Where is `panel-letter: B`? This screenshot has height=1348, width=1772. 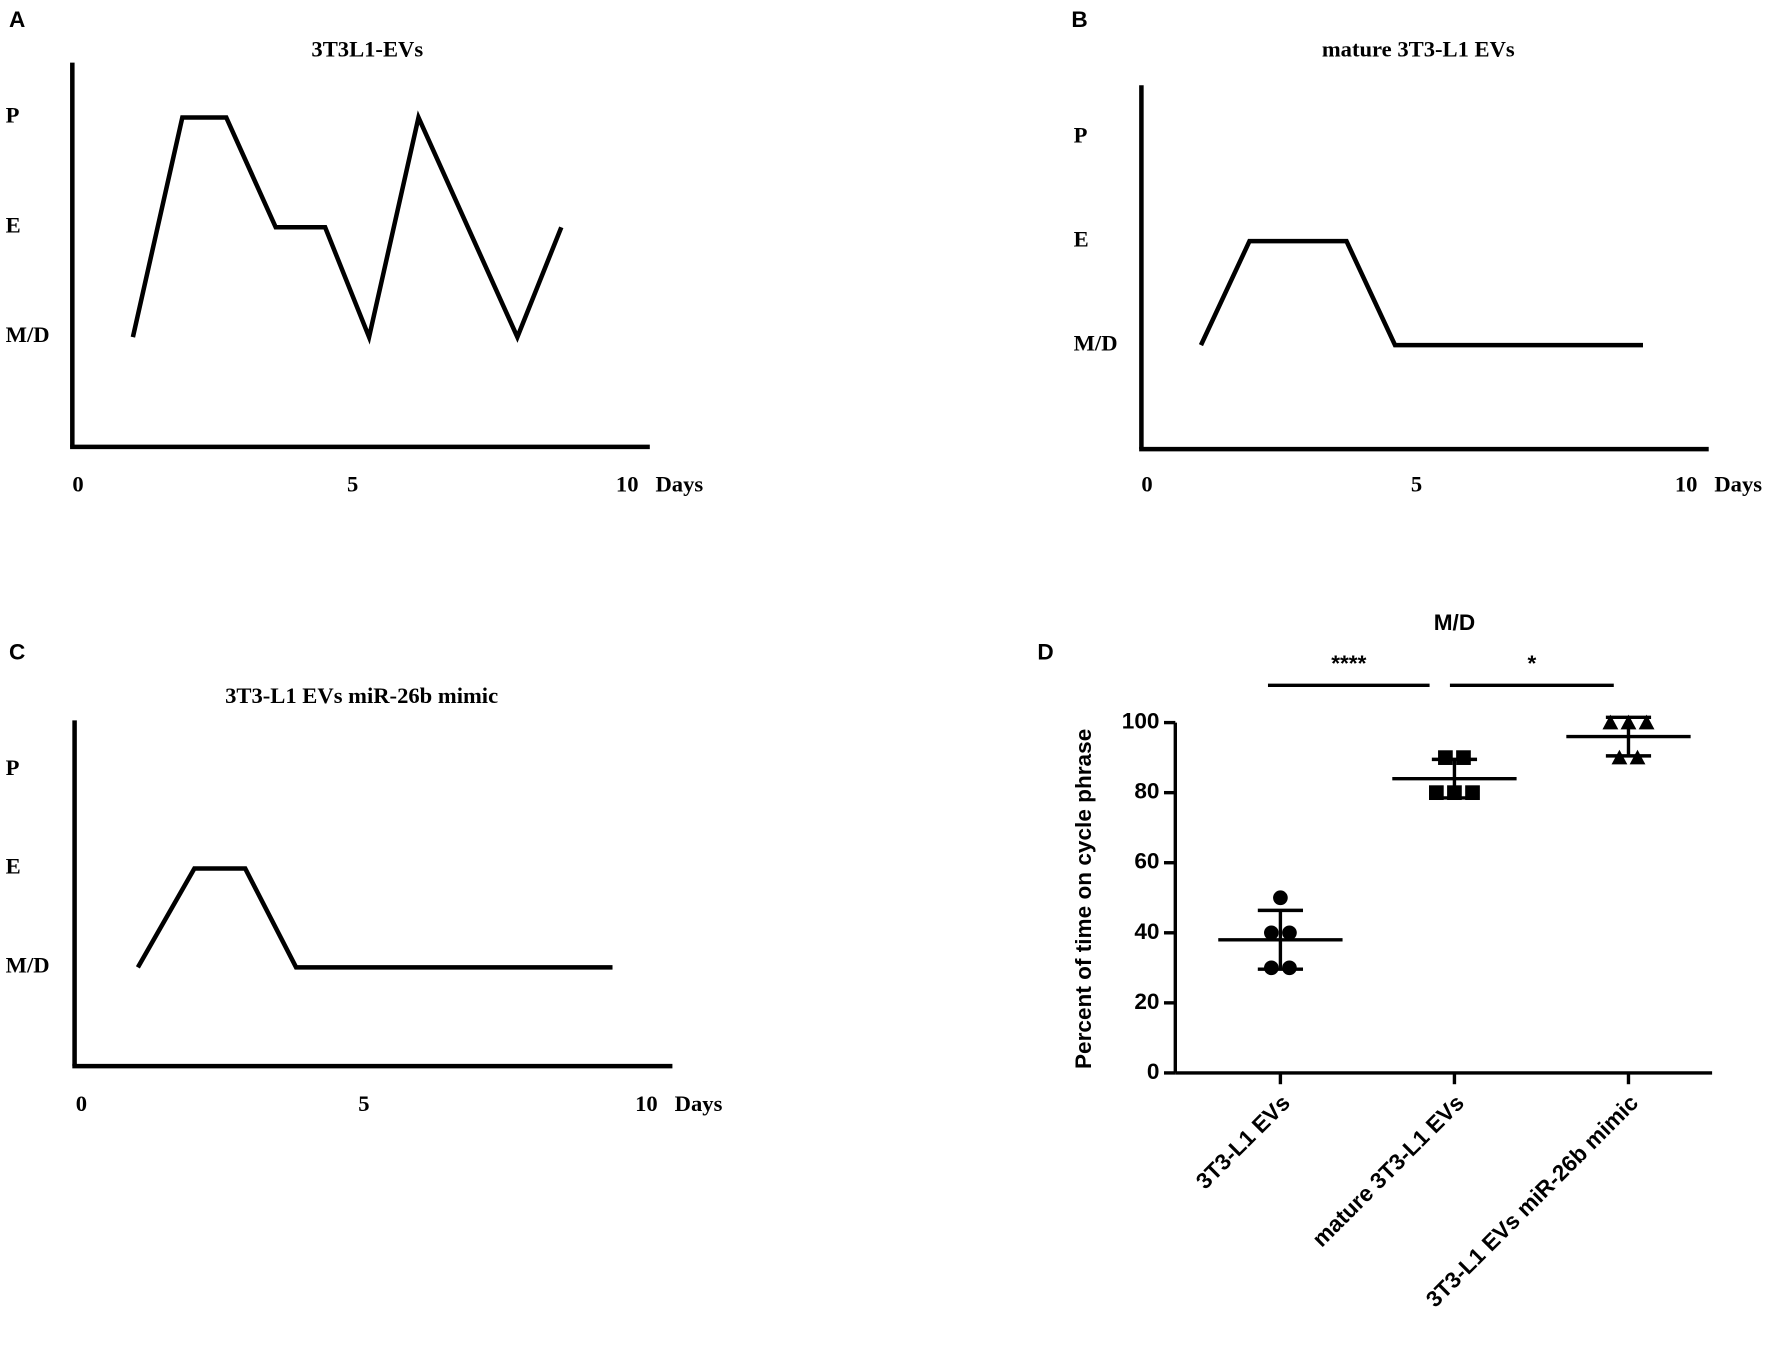 panel-letter: B is located at coordinates (1079, 19).